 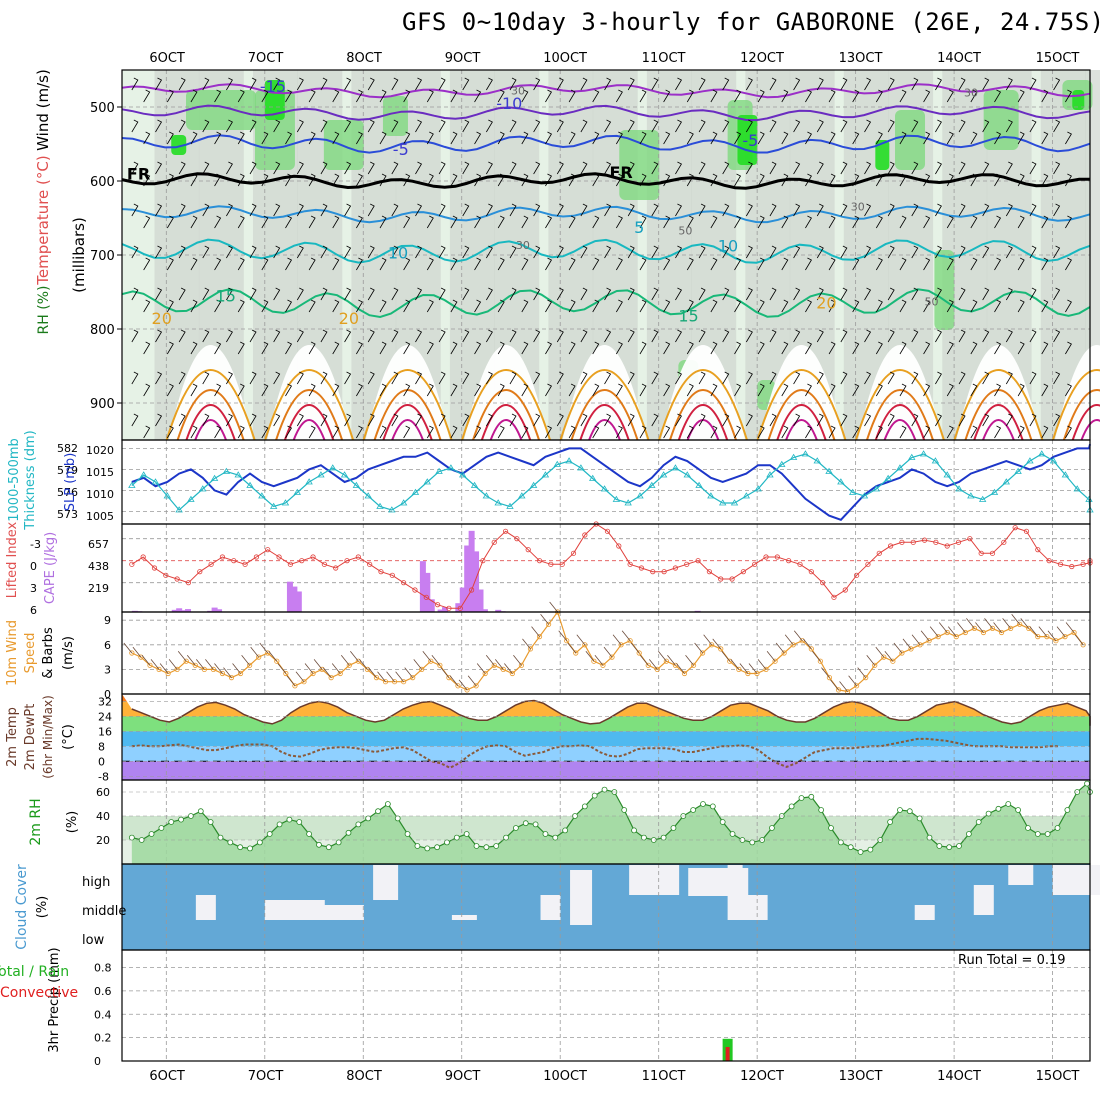 I want to click on side-label-2m-temp: 2m Temp, so click(x=12, y=737).